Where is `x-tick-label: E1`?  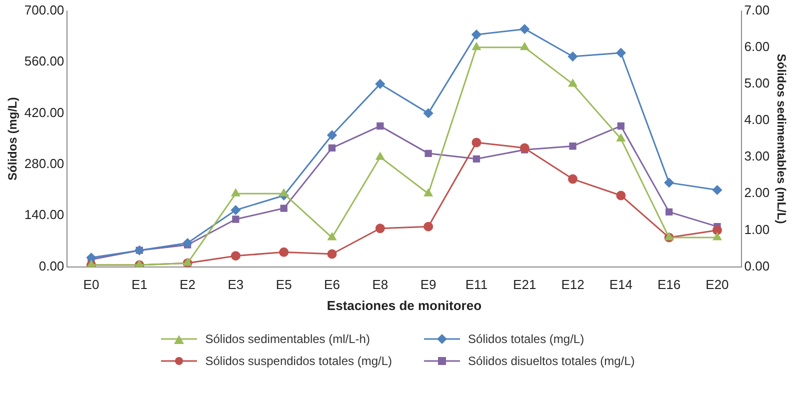
x-tick-label: E1 is located at coordinates (139, 284).